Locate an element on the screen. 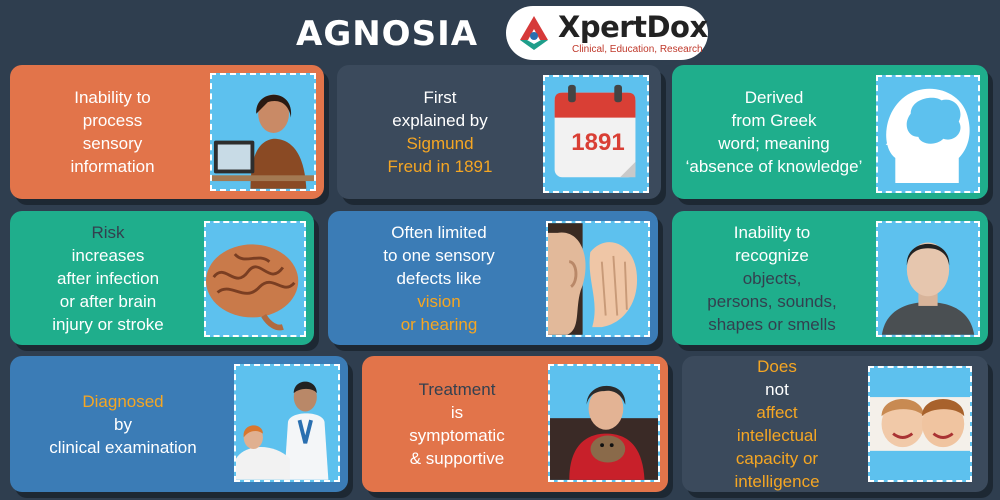 Image resolution: width=1000 pixels, height=500 pixels. card-highlight: Risk is located at coordinates (108, 232).